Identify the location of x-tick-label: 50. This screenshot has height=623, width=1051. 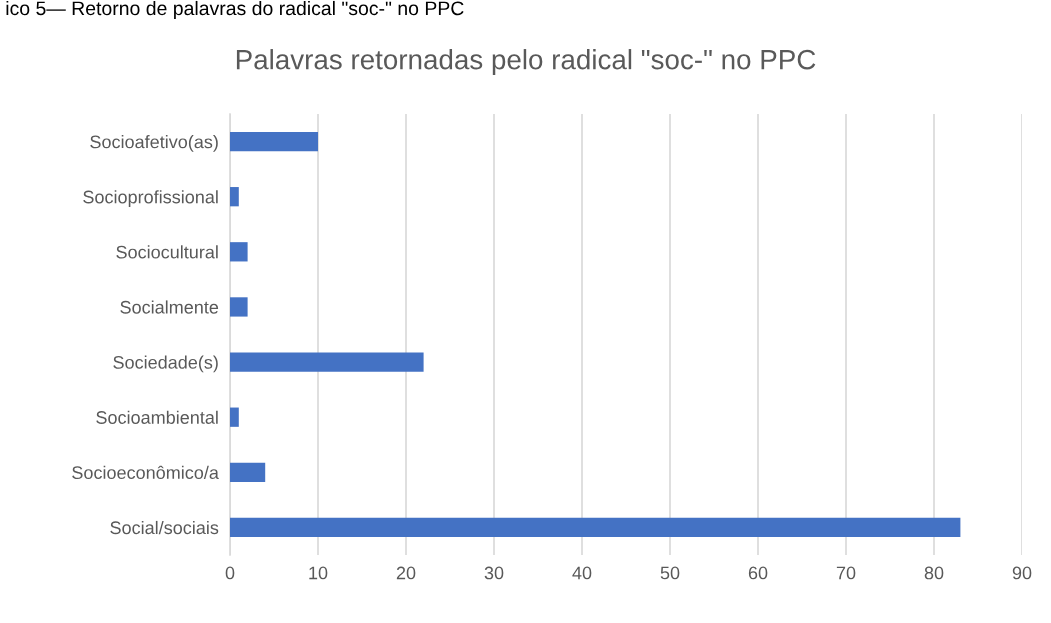
(670, 573).